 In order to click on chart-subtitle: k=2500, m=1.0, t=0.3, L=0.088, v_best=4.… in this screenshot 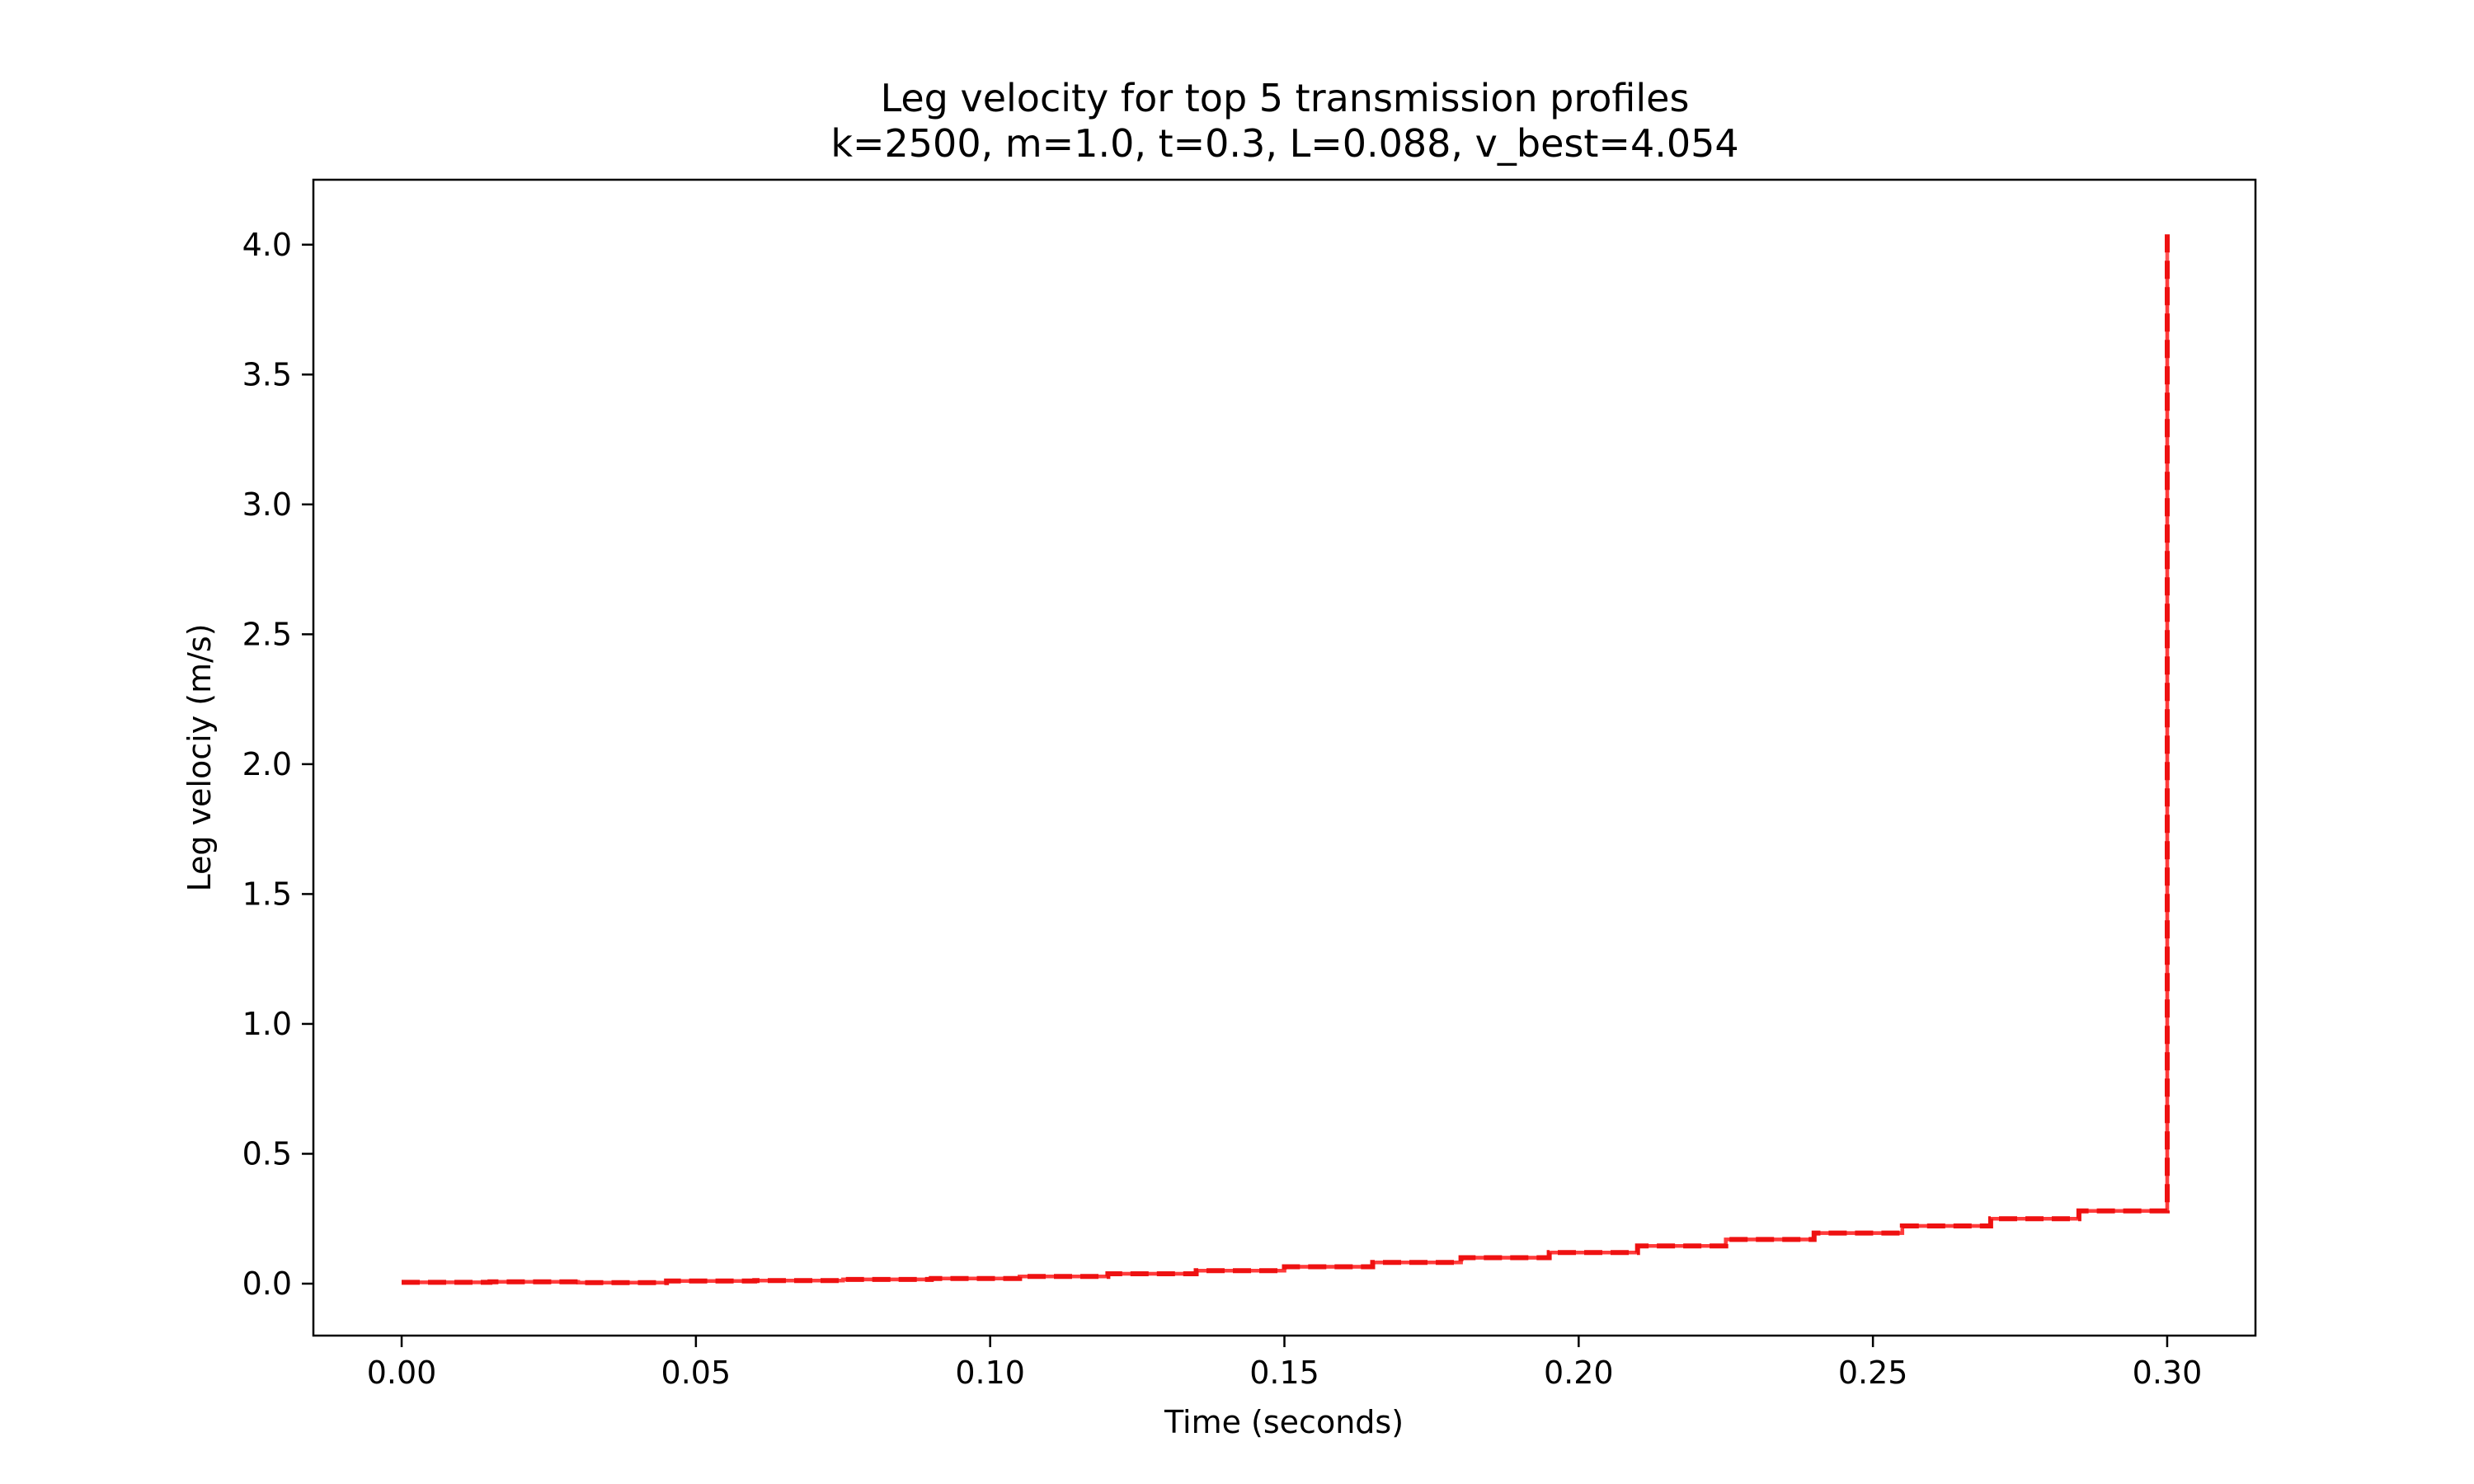, I will do `click(1284, 143)`.